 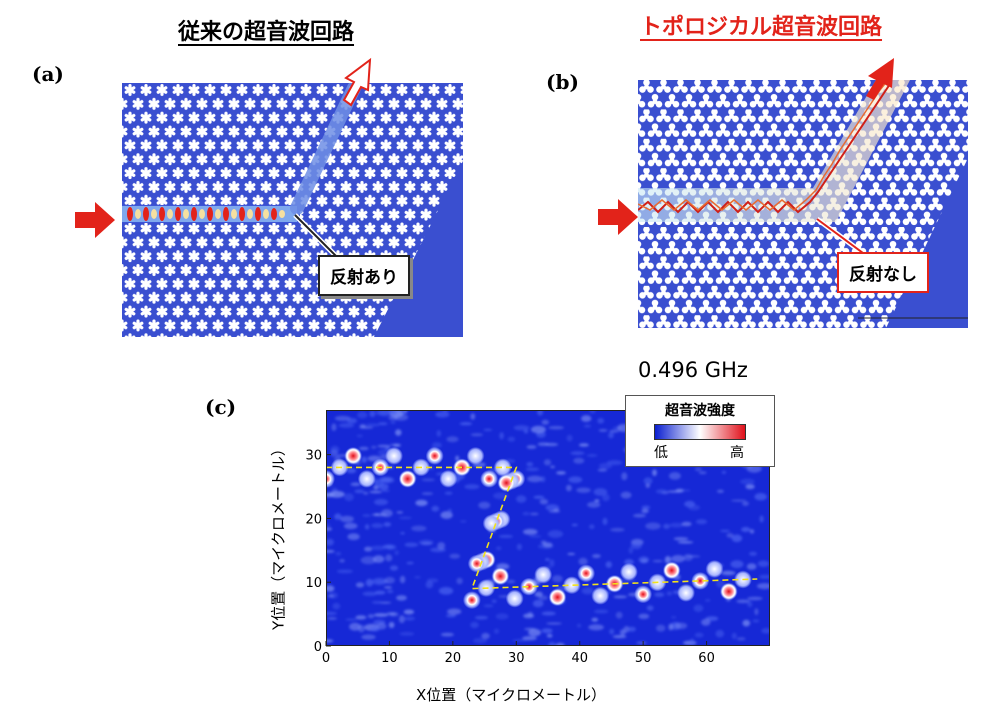 I want to click on x-tick-label: 30, so click(x=516, y=658).